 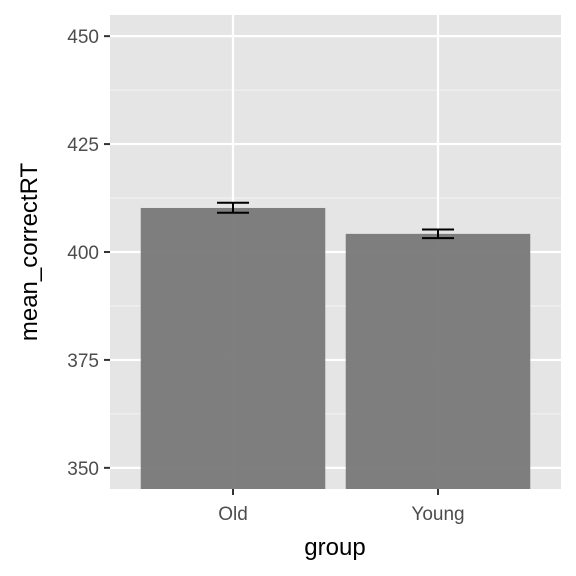 What do you see at coordinates (83, 469) in the screenshot?
I see `y-tick-label: 350` at bounding box center [83, 469].